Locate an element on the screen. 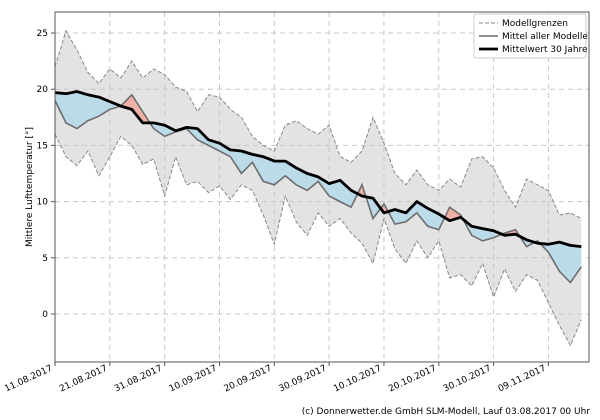 The image size is (600, 420). legend-label: Modellgrenzen is located at coordinates (535, 24).